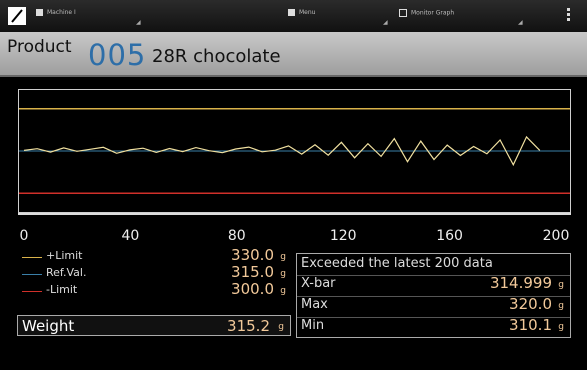 The height and width of the screenshot is (370, 587). I want to click on product-number: 005, so click(117, 55).